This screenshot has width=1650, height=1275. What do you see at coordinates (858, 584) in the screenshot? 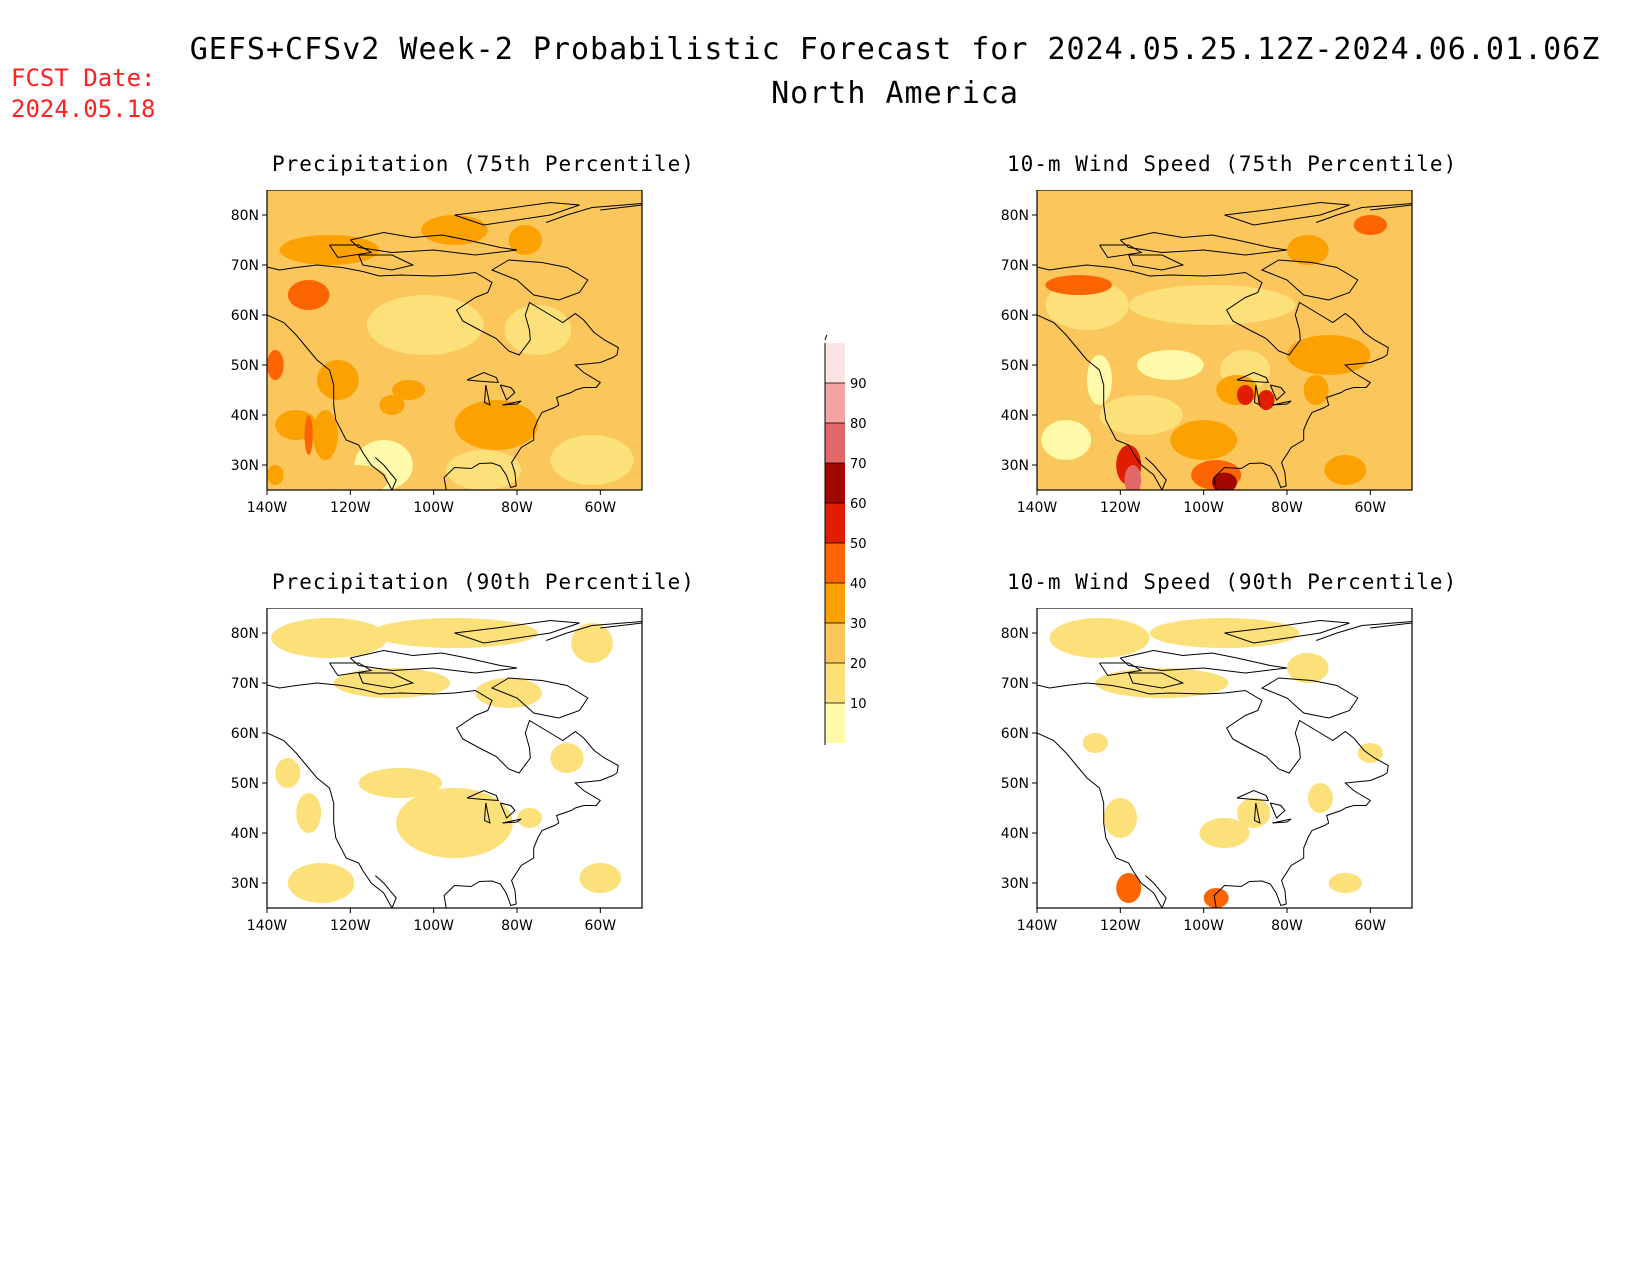
I see `colorbar-level-label: 40` at bounding box center [858, 584].